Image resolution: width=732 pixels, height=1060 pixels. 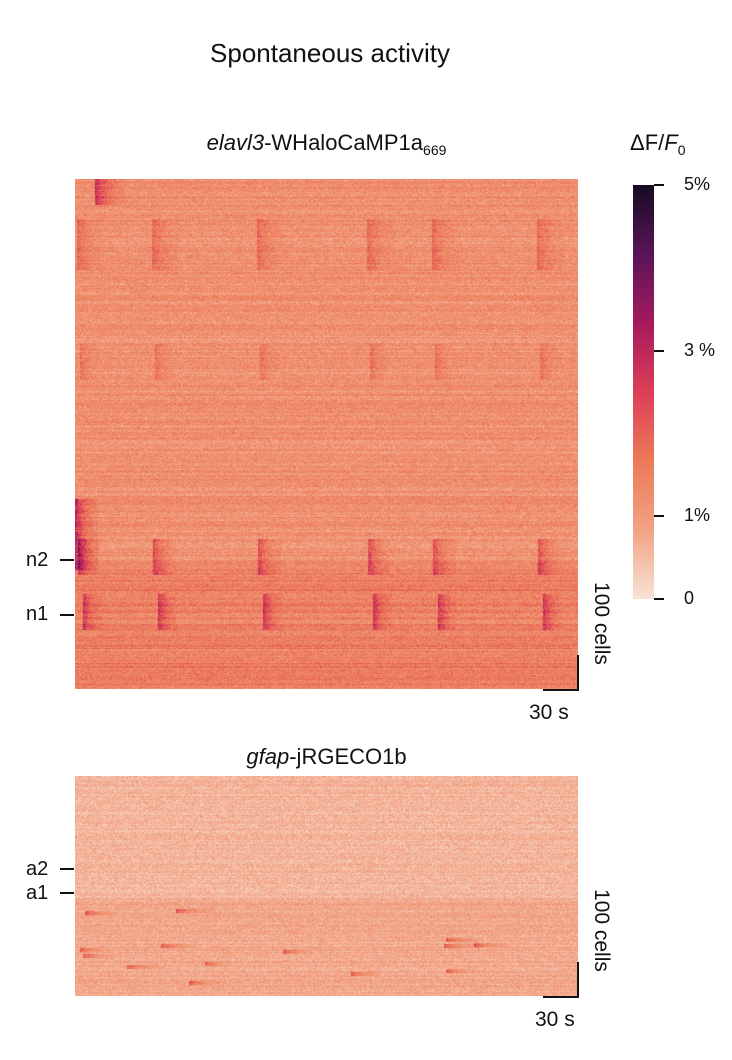 What do you see at coordinates (555, 1019) in the screenshot?
I see `panel-2-scale-bar-x-label: 30 s` at bounding box center [555, 1019].